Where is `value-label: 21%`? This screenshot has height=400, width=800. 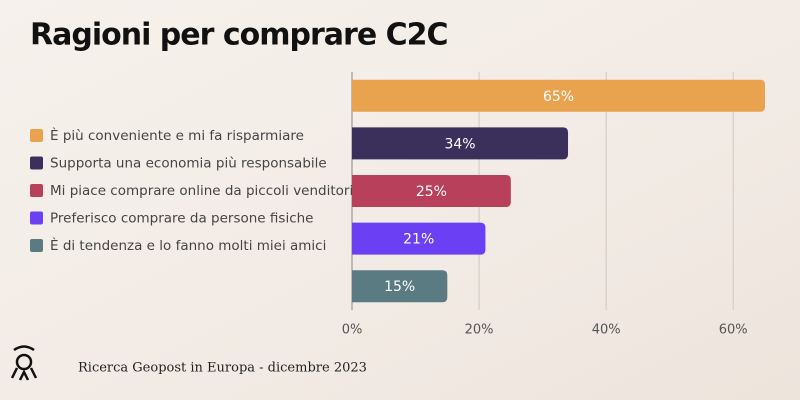 value-label: 21% is located at coordinates (418, 240).